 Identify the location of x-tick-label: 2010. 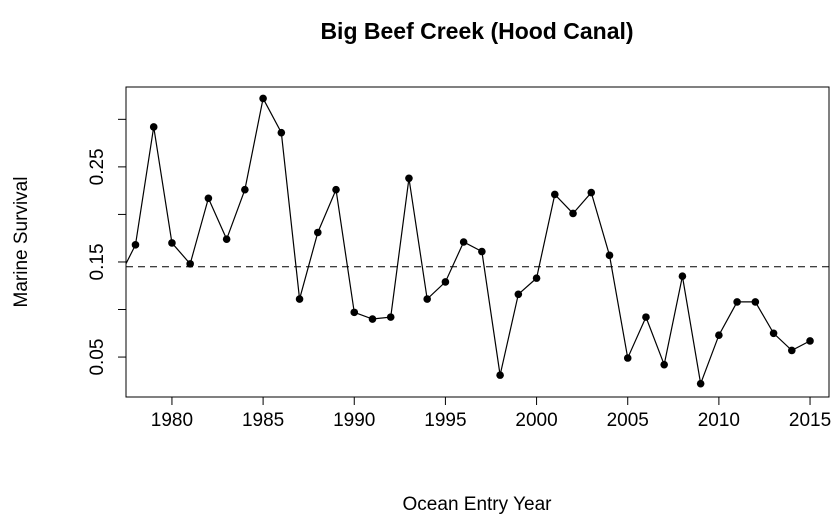
(719, 420).